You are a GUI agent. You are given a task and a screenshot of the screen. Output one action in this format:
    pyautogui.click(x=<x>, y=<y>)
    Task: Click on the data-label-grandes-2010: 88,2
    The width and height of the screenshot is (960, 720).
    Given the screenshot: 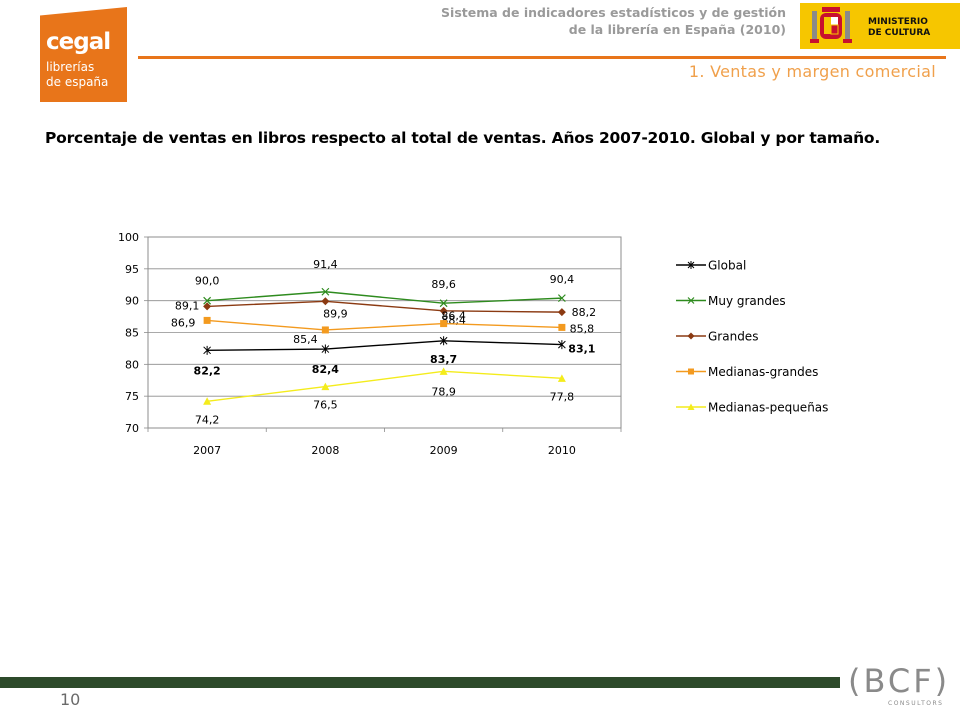 What is the action you would take?
    pyautogui.click(x=584, y=312)
    